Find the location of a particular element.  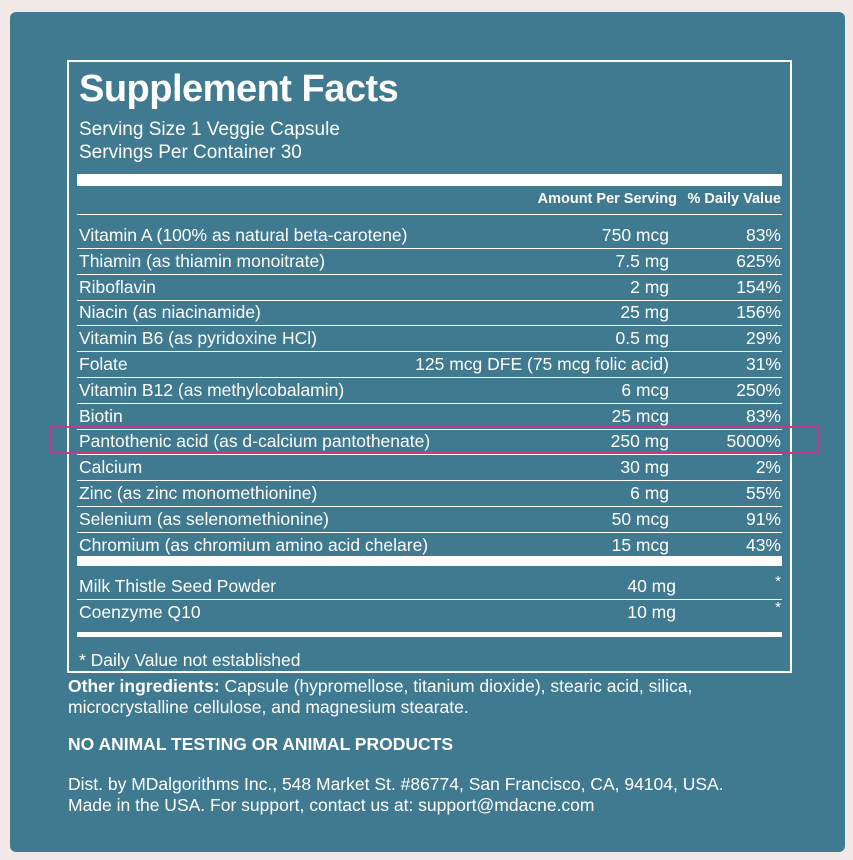

facts-title: Supplement Facts is located at coordinates (239, 89).